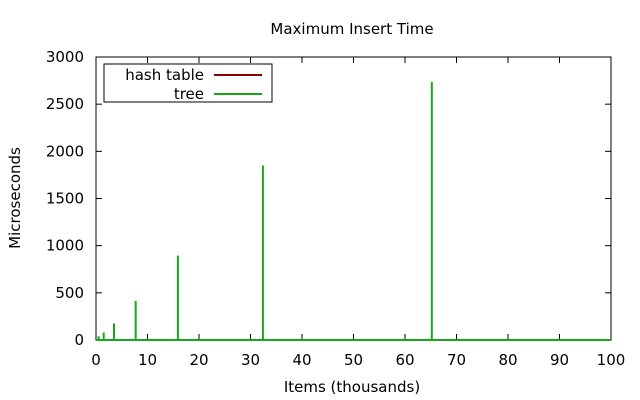 The image size is (640, 400). I want to click on x-tick-label: 60, so click(404, 360).